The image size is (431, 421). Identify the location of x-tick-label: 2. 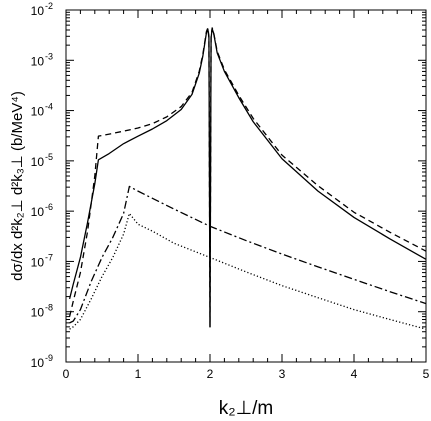
(210, 374).